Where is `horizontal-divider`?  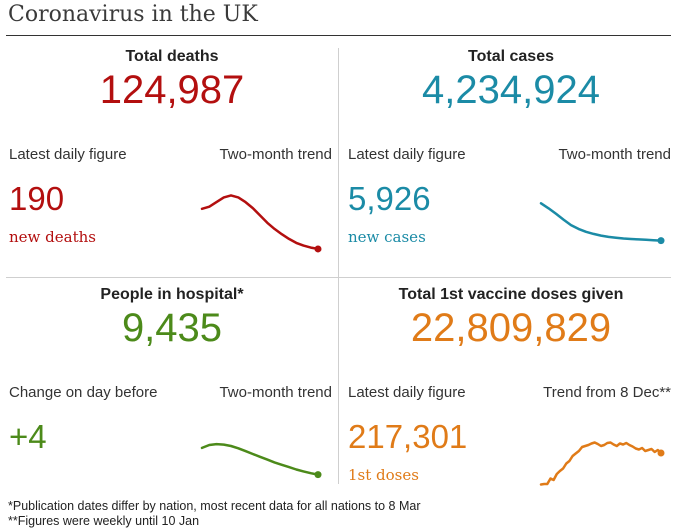 horizontal-divider is located at coordinates (338, 277).